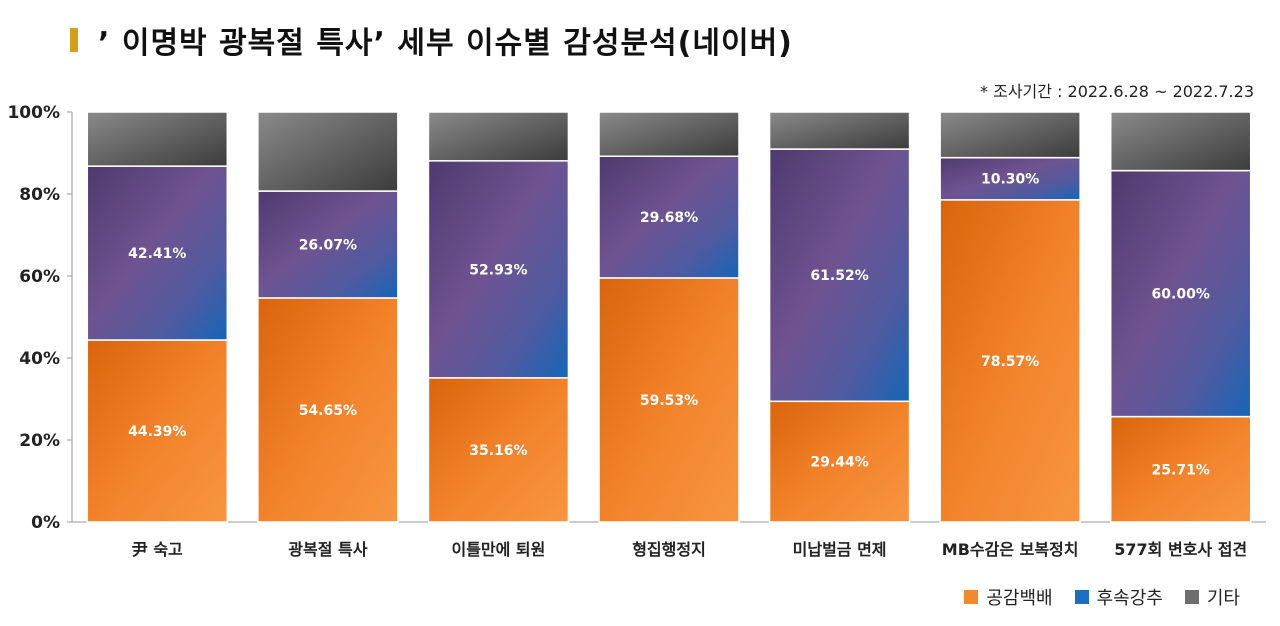 The width and height of the screenshot is (1280, 626). I want to click on data-label: 59.53%, so click(669, 401).